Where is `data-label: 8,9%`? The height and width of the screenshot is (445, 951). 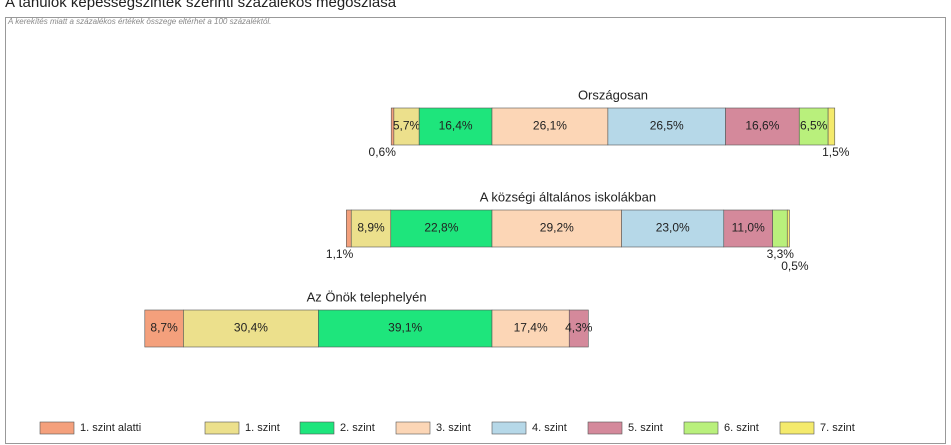
data-label: 8,9% is located at coordinates (371, 228).